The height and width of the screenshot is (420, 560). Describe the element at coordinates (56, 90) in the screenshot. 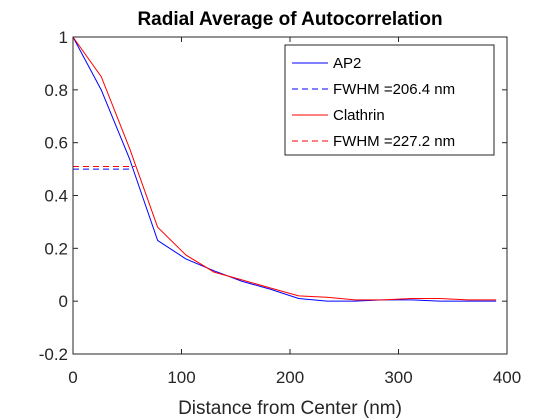

I see `y-tick-label: 0.8` at that location.